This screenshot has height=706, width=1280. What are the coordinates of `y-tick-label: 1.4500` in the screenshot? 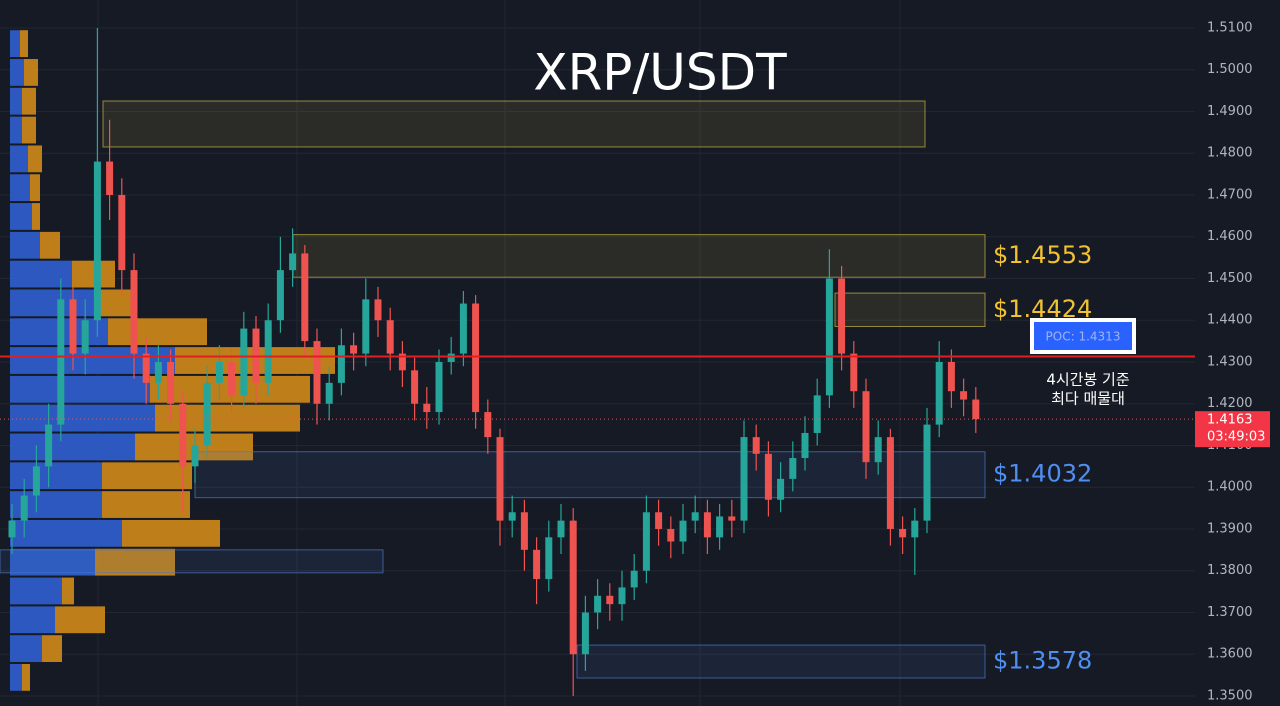 It's located at (1230, 278).